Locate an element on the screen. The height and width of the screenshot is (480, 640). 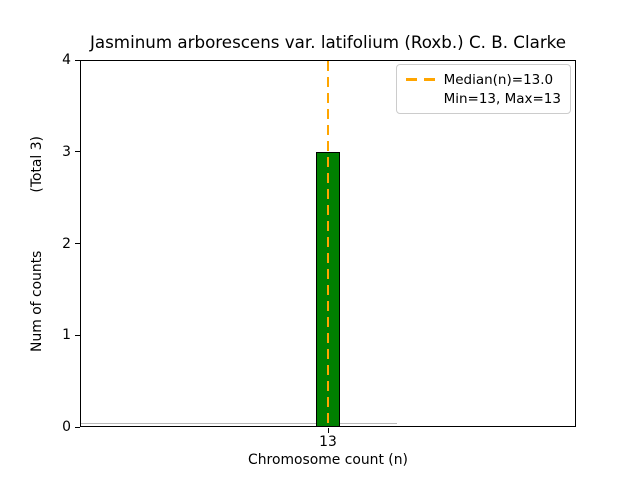
x-tick-label: 13 is located at coordinates (328, 442).